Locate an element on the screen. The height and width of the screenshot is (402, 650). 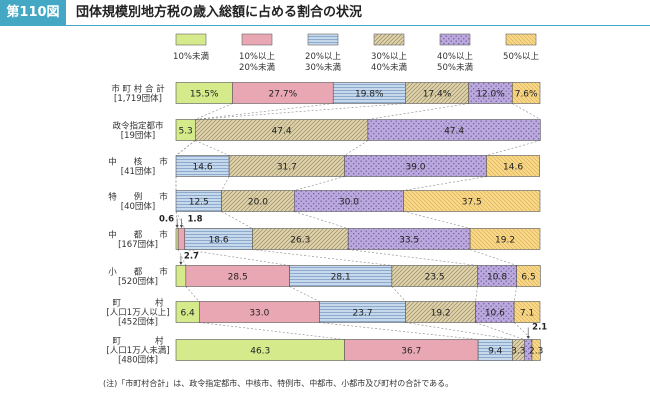
data-label: 26.3 is located at coordinates (300, 241).